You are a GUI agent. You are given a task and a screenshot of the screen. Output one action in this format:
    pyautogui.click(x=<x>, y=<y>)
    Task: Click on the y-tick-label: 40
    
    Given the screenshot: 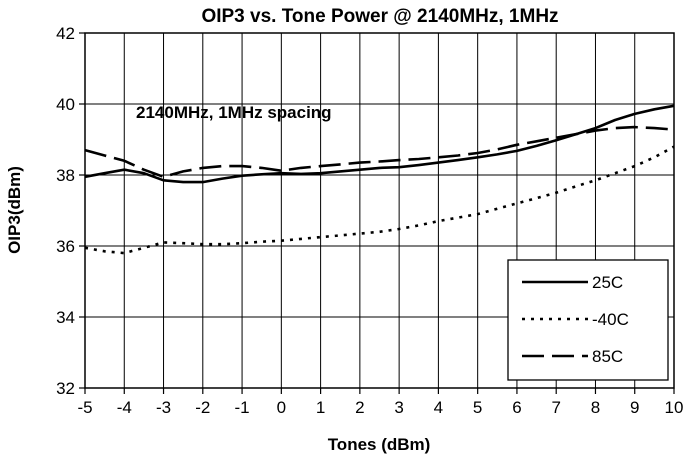 What is the action you would take?
    pyautogui.click(x=65, y=104)
    